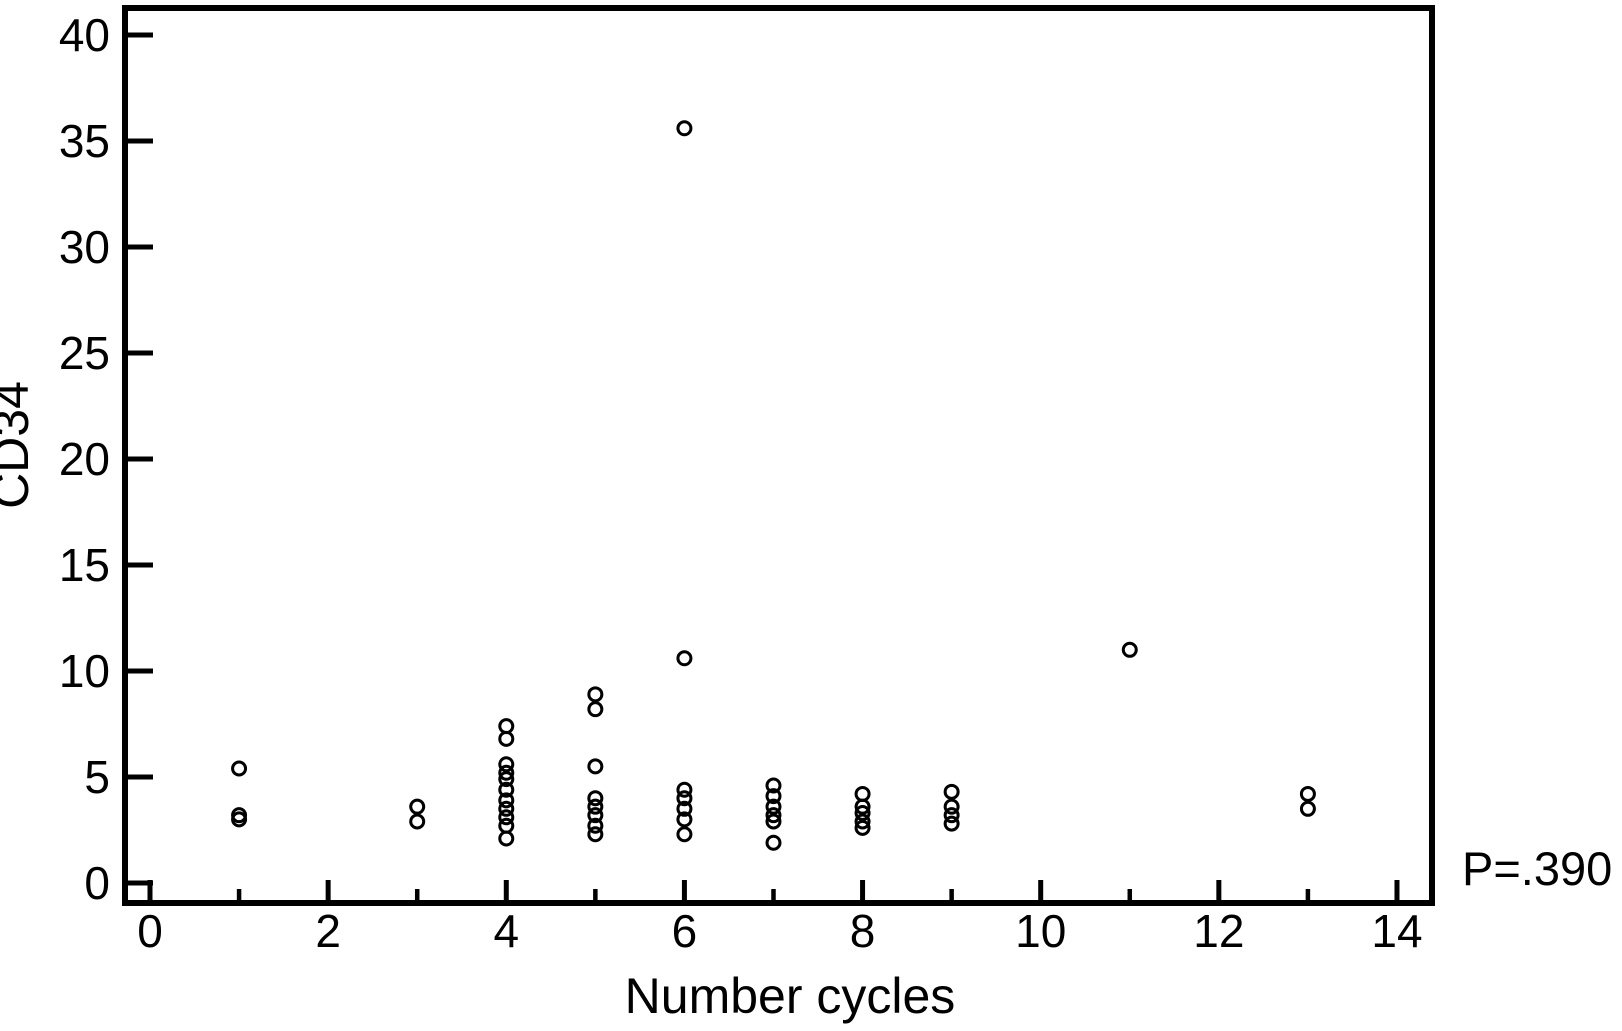 Image resolution: width=1622 pixels, height=1031 pixels. Describe the element at coordinates (84, 565) in the screenshot. I see `y-tick-label: 15` at that location.